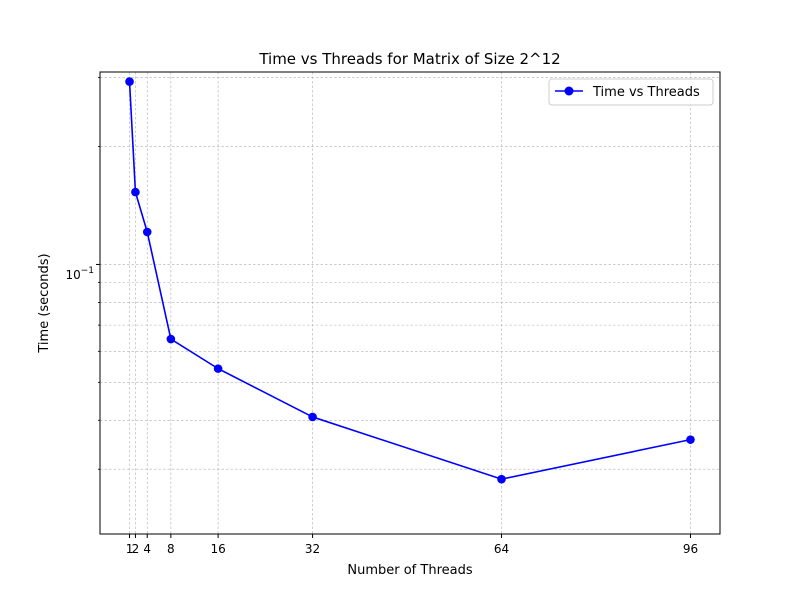 The height and width of the screenshot is (600, 800). Describe the element at coordinates (501, 549) in the screenshot. I see `x-tick-label: 64` at that location.